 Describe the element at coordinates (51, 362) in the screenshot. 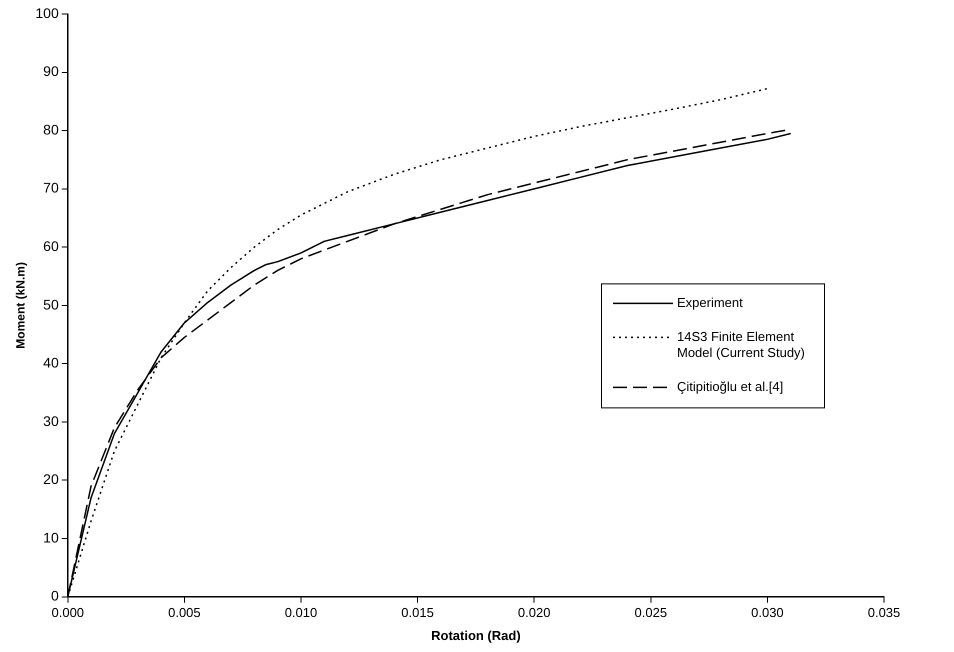

I see `y-tick-label: 40` at that location.